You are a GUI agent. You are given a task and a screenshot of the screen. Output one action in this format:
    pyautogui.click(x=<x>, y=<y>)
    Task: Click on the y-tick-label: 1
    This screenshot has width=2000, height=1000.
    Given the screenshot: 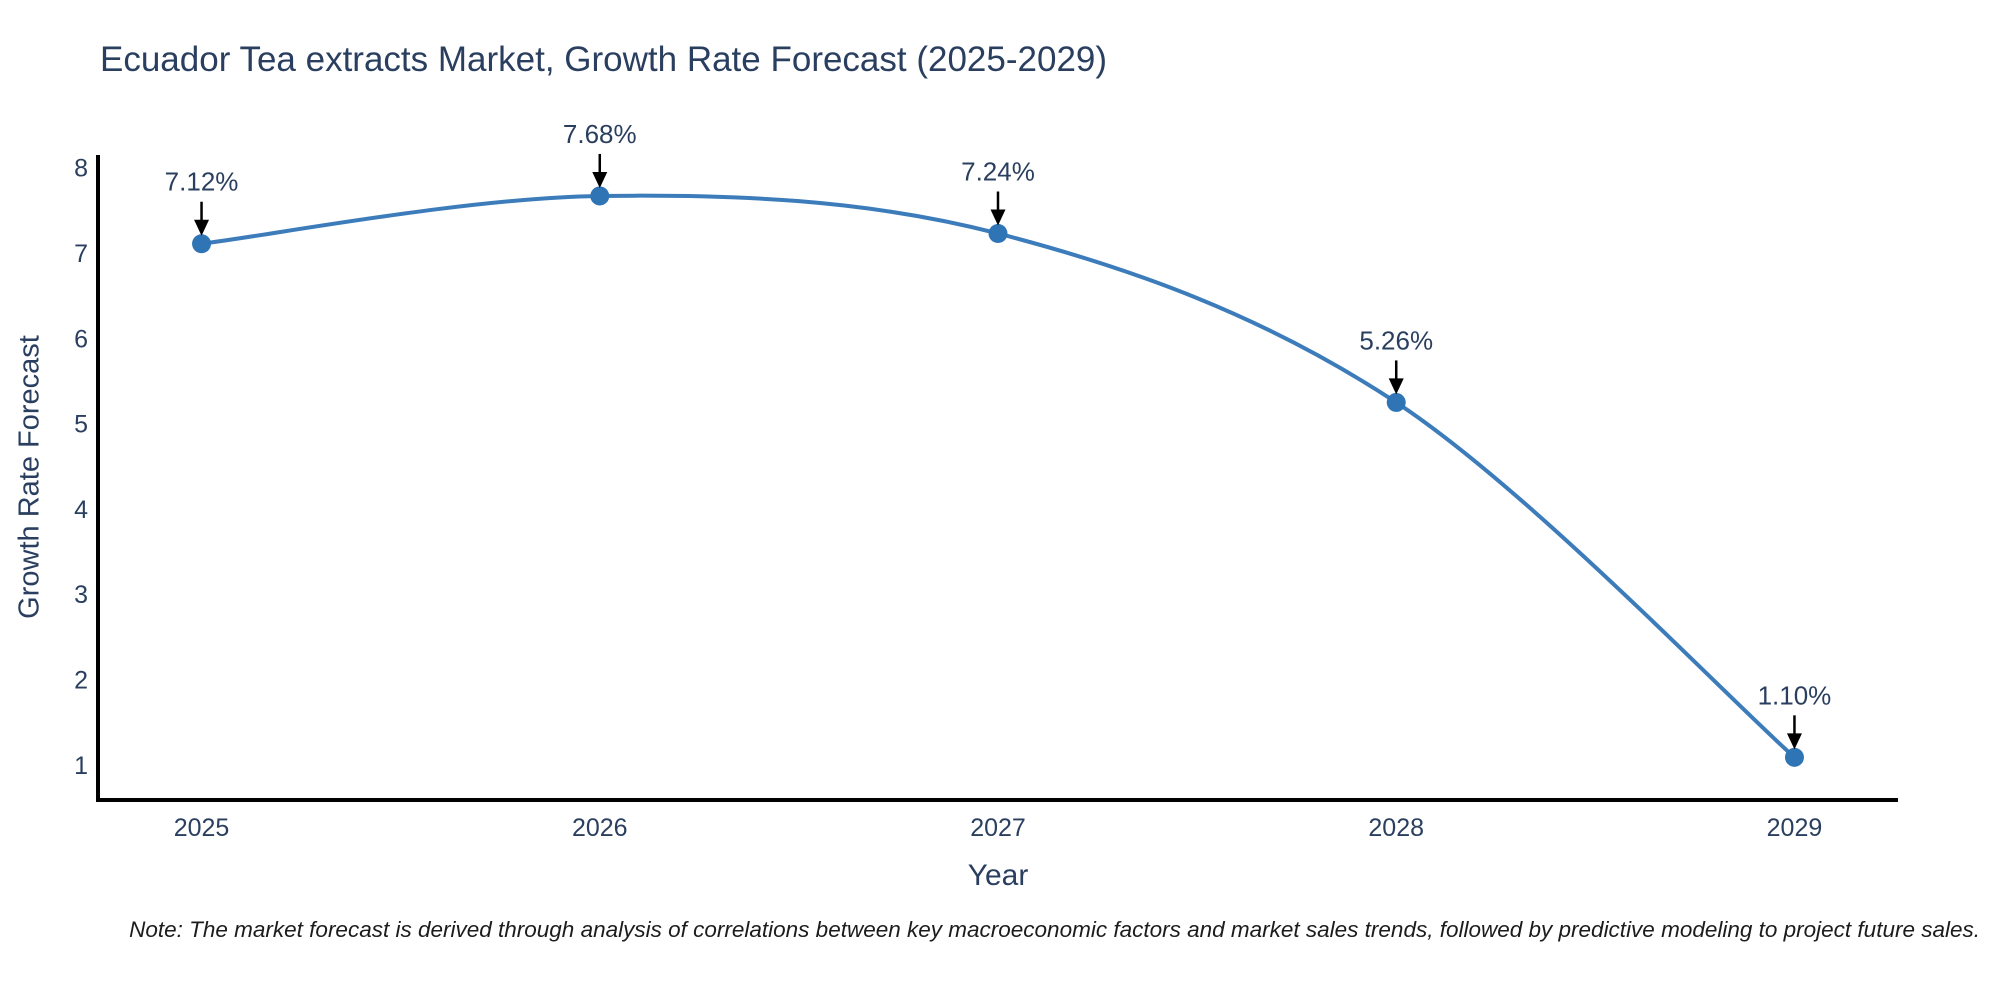 What is the action you would take?
    pyautogui.click(x=81, y=766)
    